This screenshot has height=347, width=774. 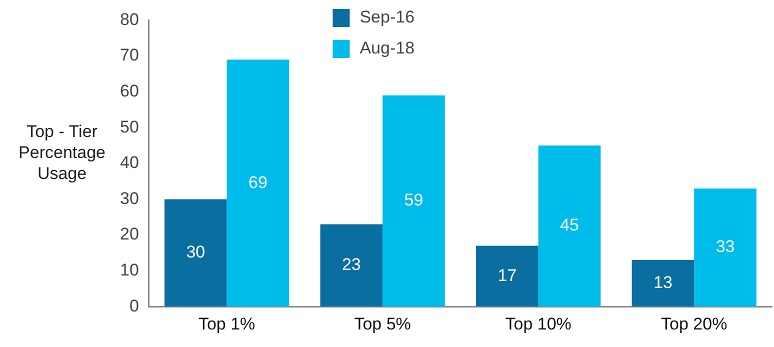 I want to click on y-tick-label: 0, so click(x=134, y=306).